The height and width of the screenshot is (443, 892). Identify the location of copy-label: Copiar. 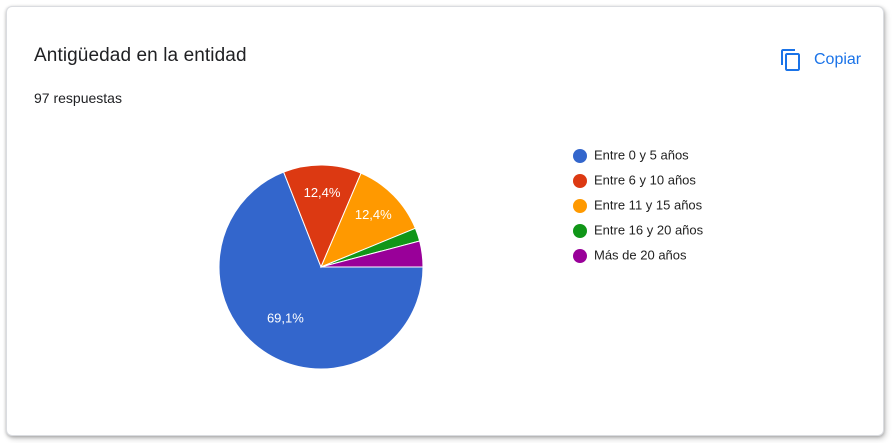
(838, 59).